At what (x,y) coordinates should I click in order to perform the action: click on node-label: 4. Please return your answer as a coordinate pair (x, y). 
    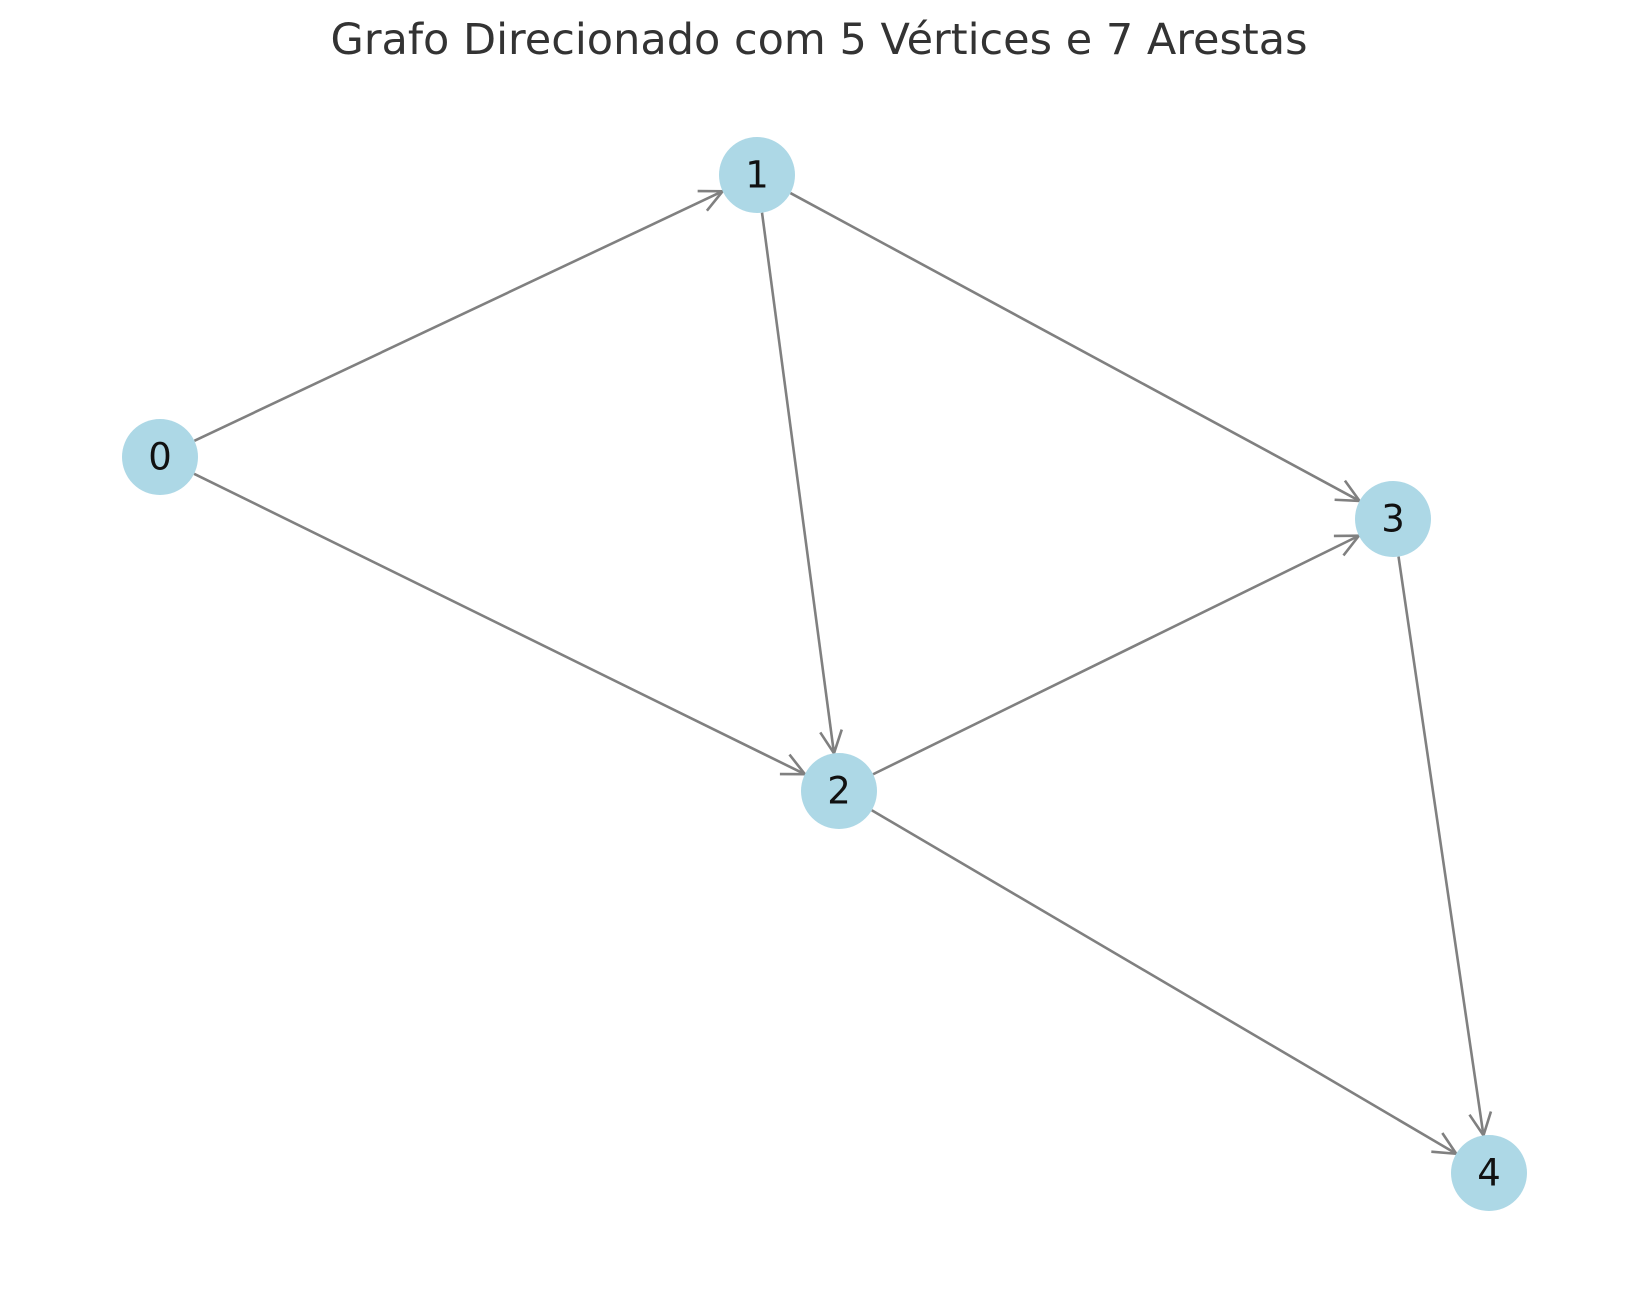
    Looking at the image, I should click on (1489, 1173).